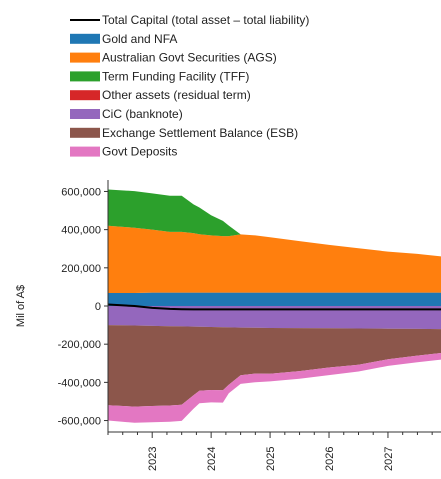  What do you see at coordinates (85, 38) in the screenshot?
I see `legend-swatch-gold-and-nfa` at bounding box center [85, 38].